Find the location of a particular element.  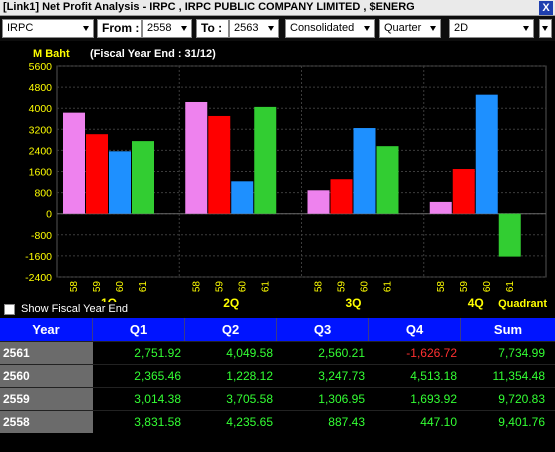

q3-cell: 3,247.73 is located at coordinates (341, 376).